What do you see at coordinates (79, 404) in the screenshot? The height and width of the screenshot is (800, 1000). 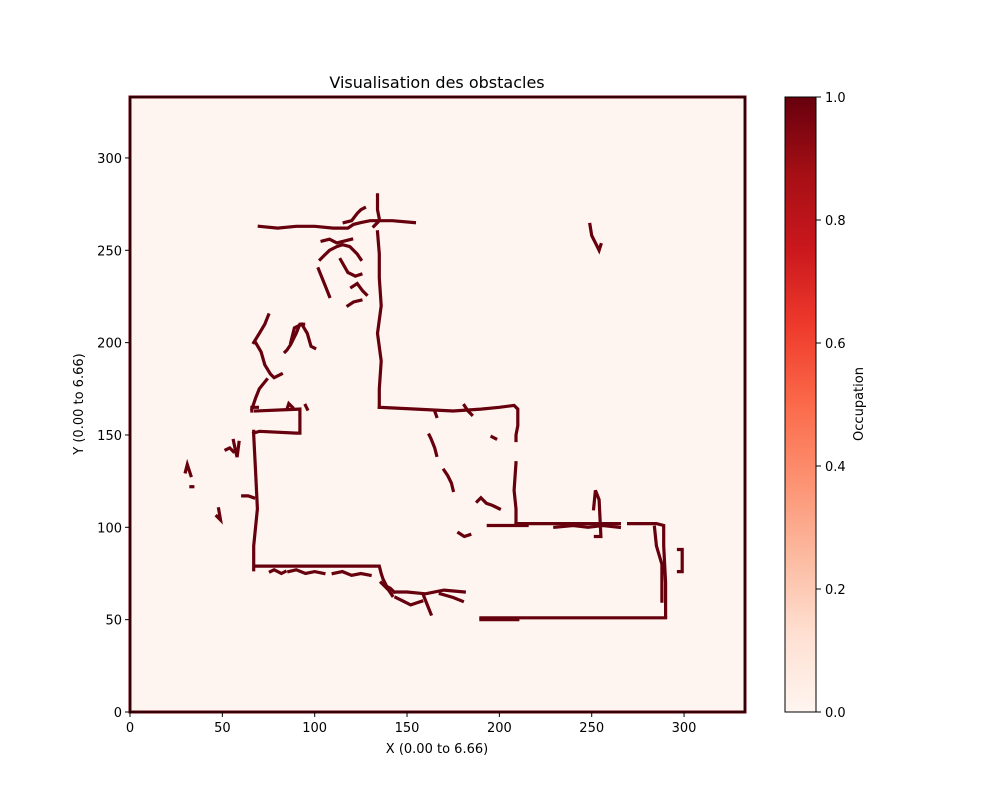 I see `y-axis-label: Y (0.00 to 6.66)` at bounding box center [79, 404].